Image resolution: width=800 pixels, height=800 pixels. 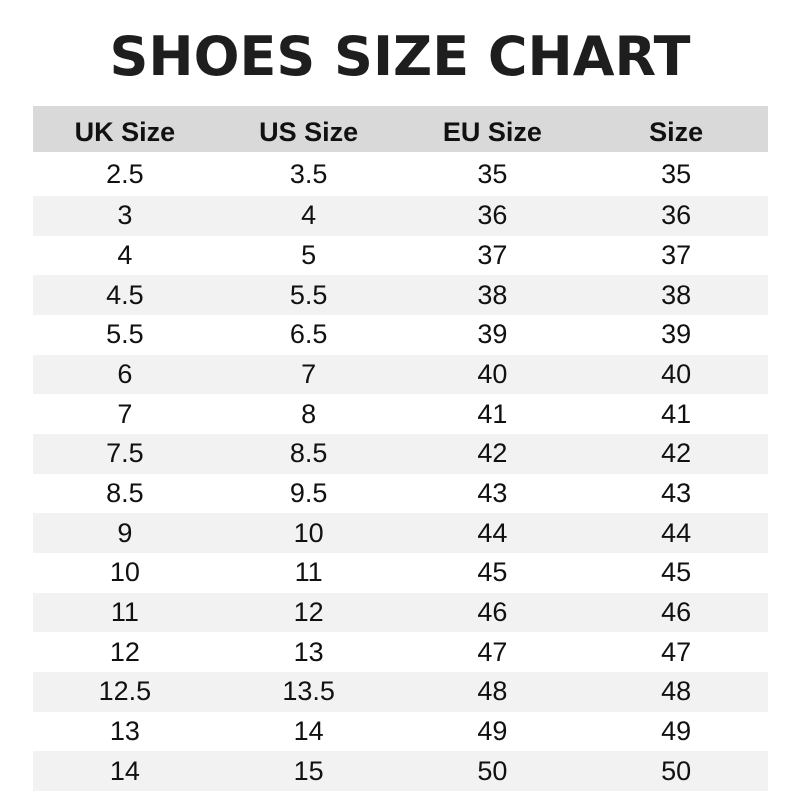 What do you see at coordinates (676, 254) in the screenshot?
I see `cell-size: 37` at bounding box center [676, 254].